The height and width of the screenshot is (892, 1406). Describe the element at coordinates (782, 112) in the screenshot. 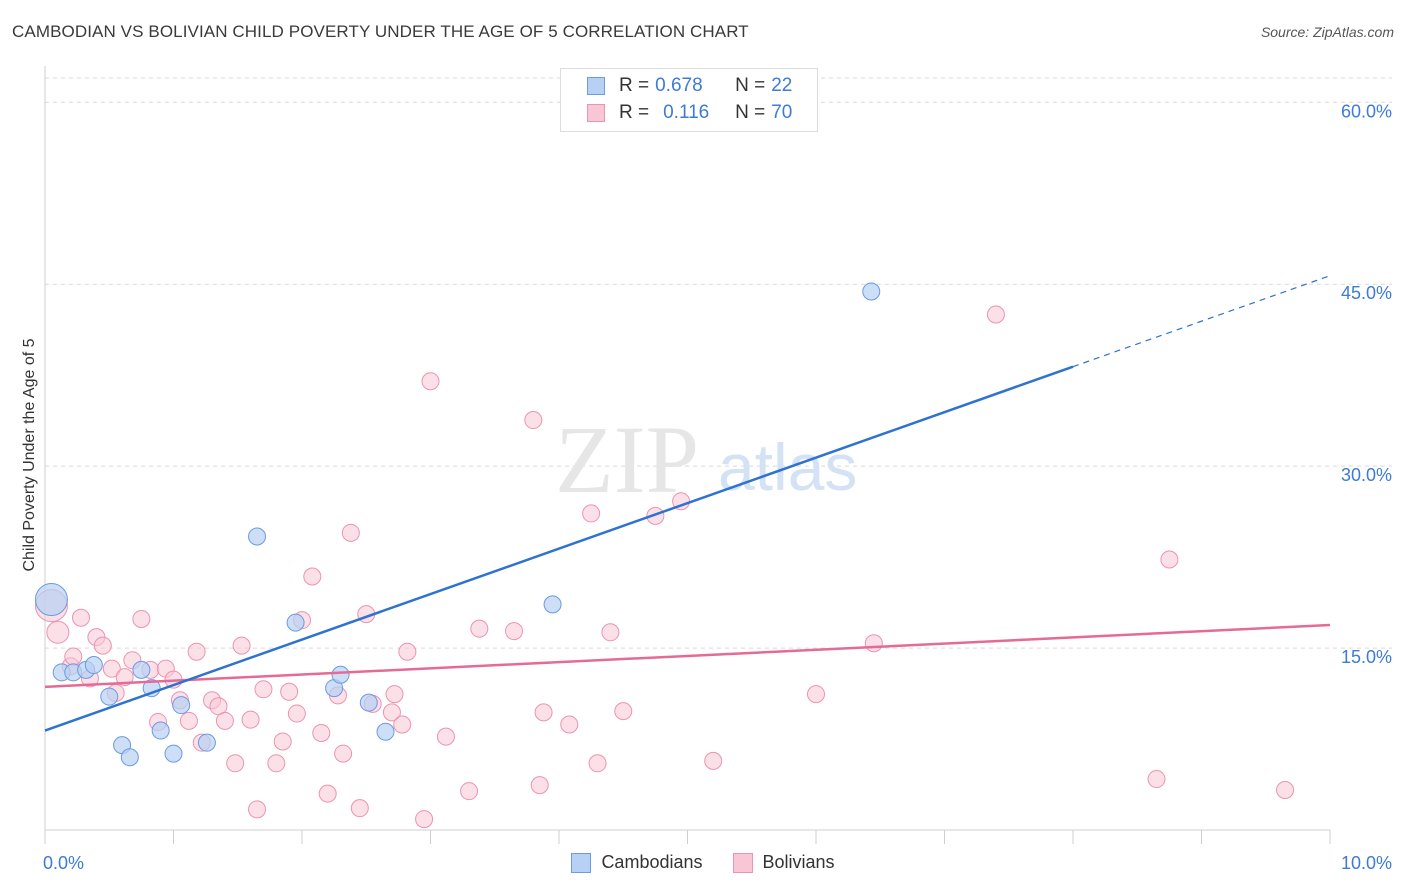

I see `legend-n-value: 70` at that location.